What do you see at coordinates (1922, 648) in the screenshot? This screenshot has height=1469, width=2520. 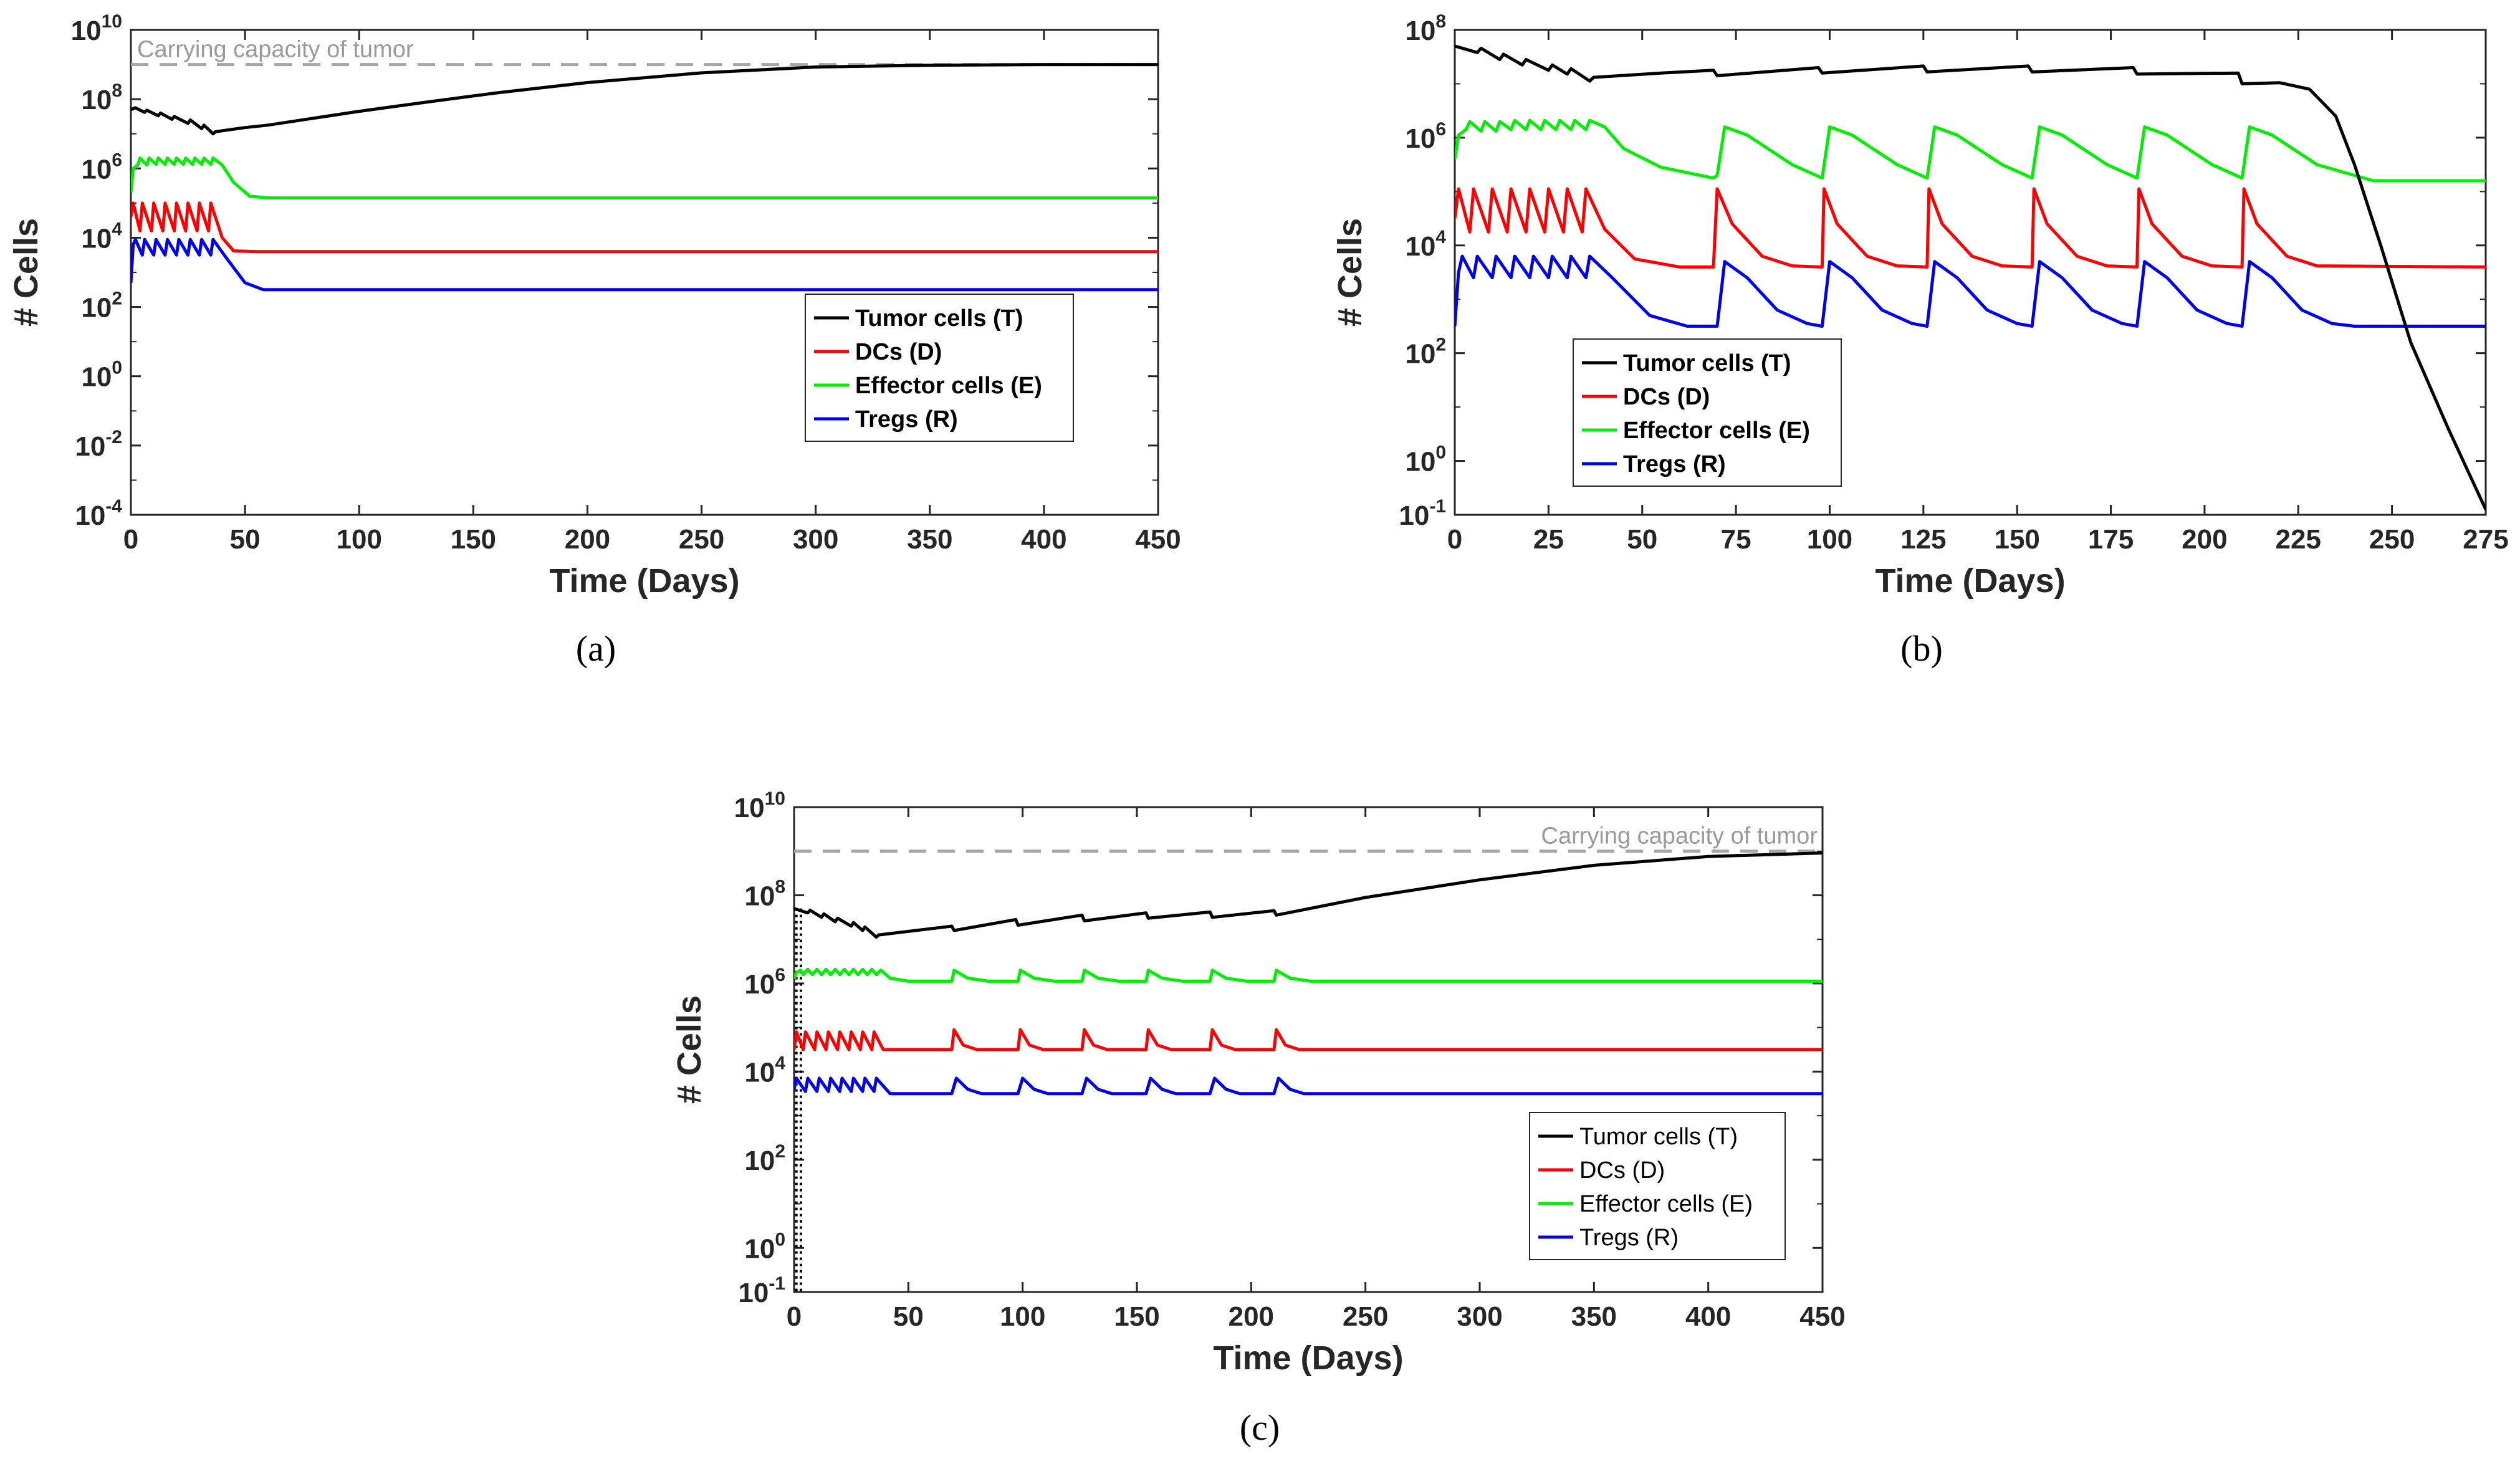 I see `panel-caption: (b)` at bounding box center [1922, 648].